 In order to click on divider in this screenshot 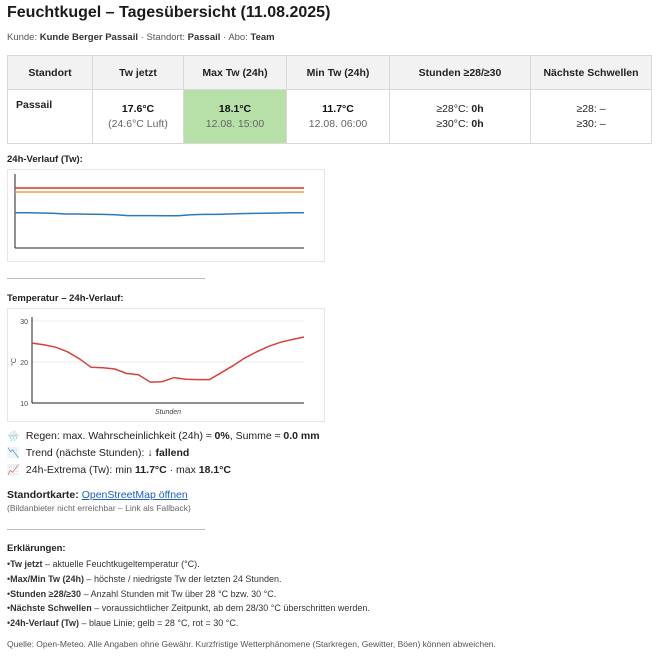, I will do `click(106, 278)`.